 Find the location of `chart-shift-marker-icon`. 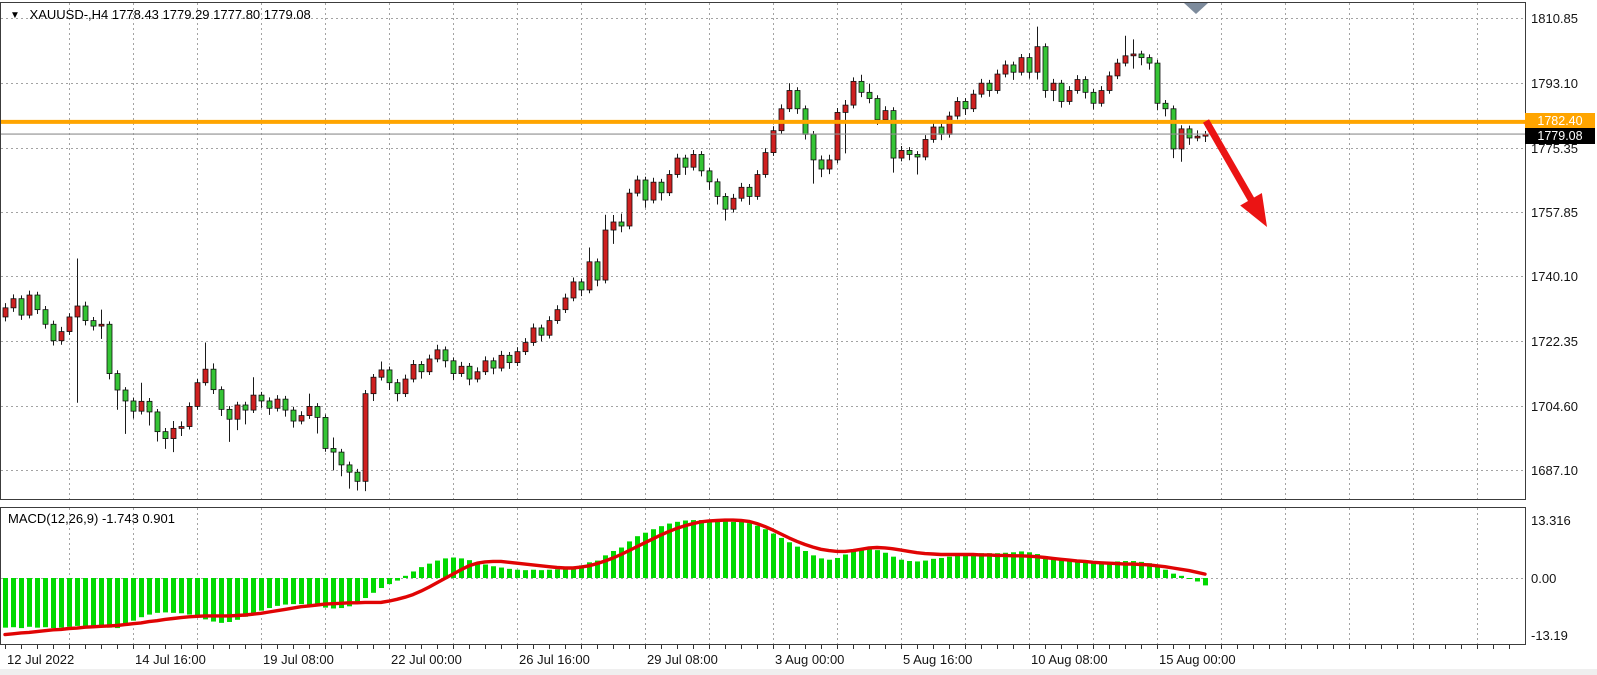

chart-shift-marker-icon is located at coordinates (1196, 8).